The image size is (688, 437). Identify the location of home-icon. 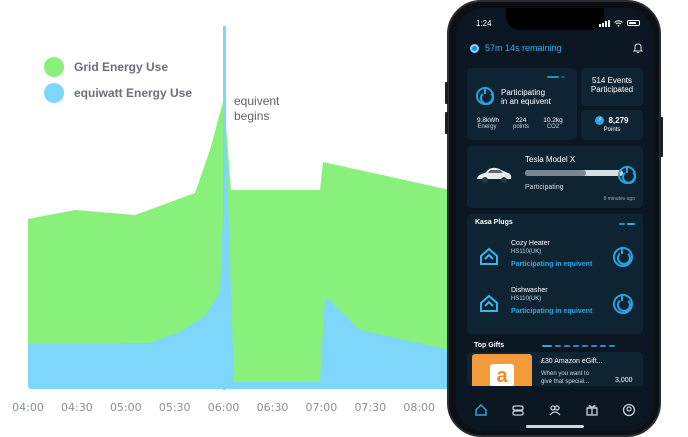
(481, 410).